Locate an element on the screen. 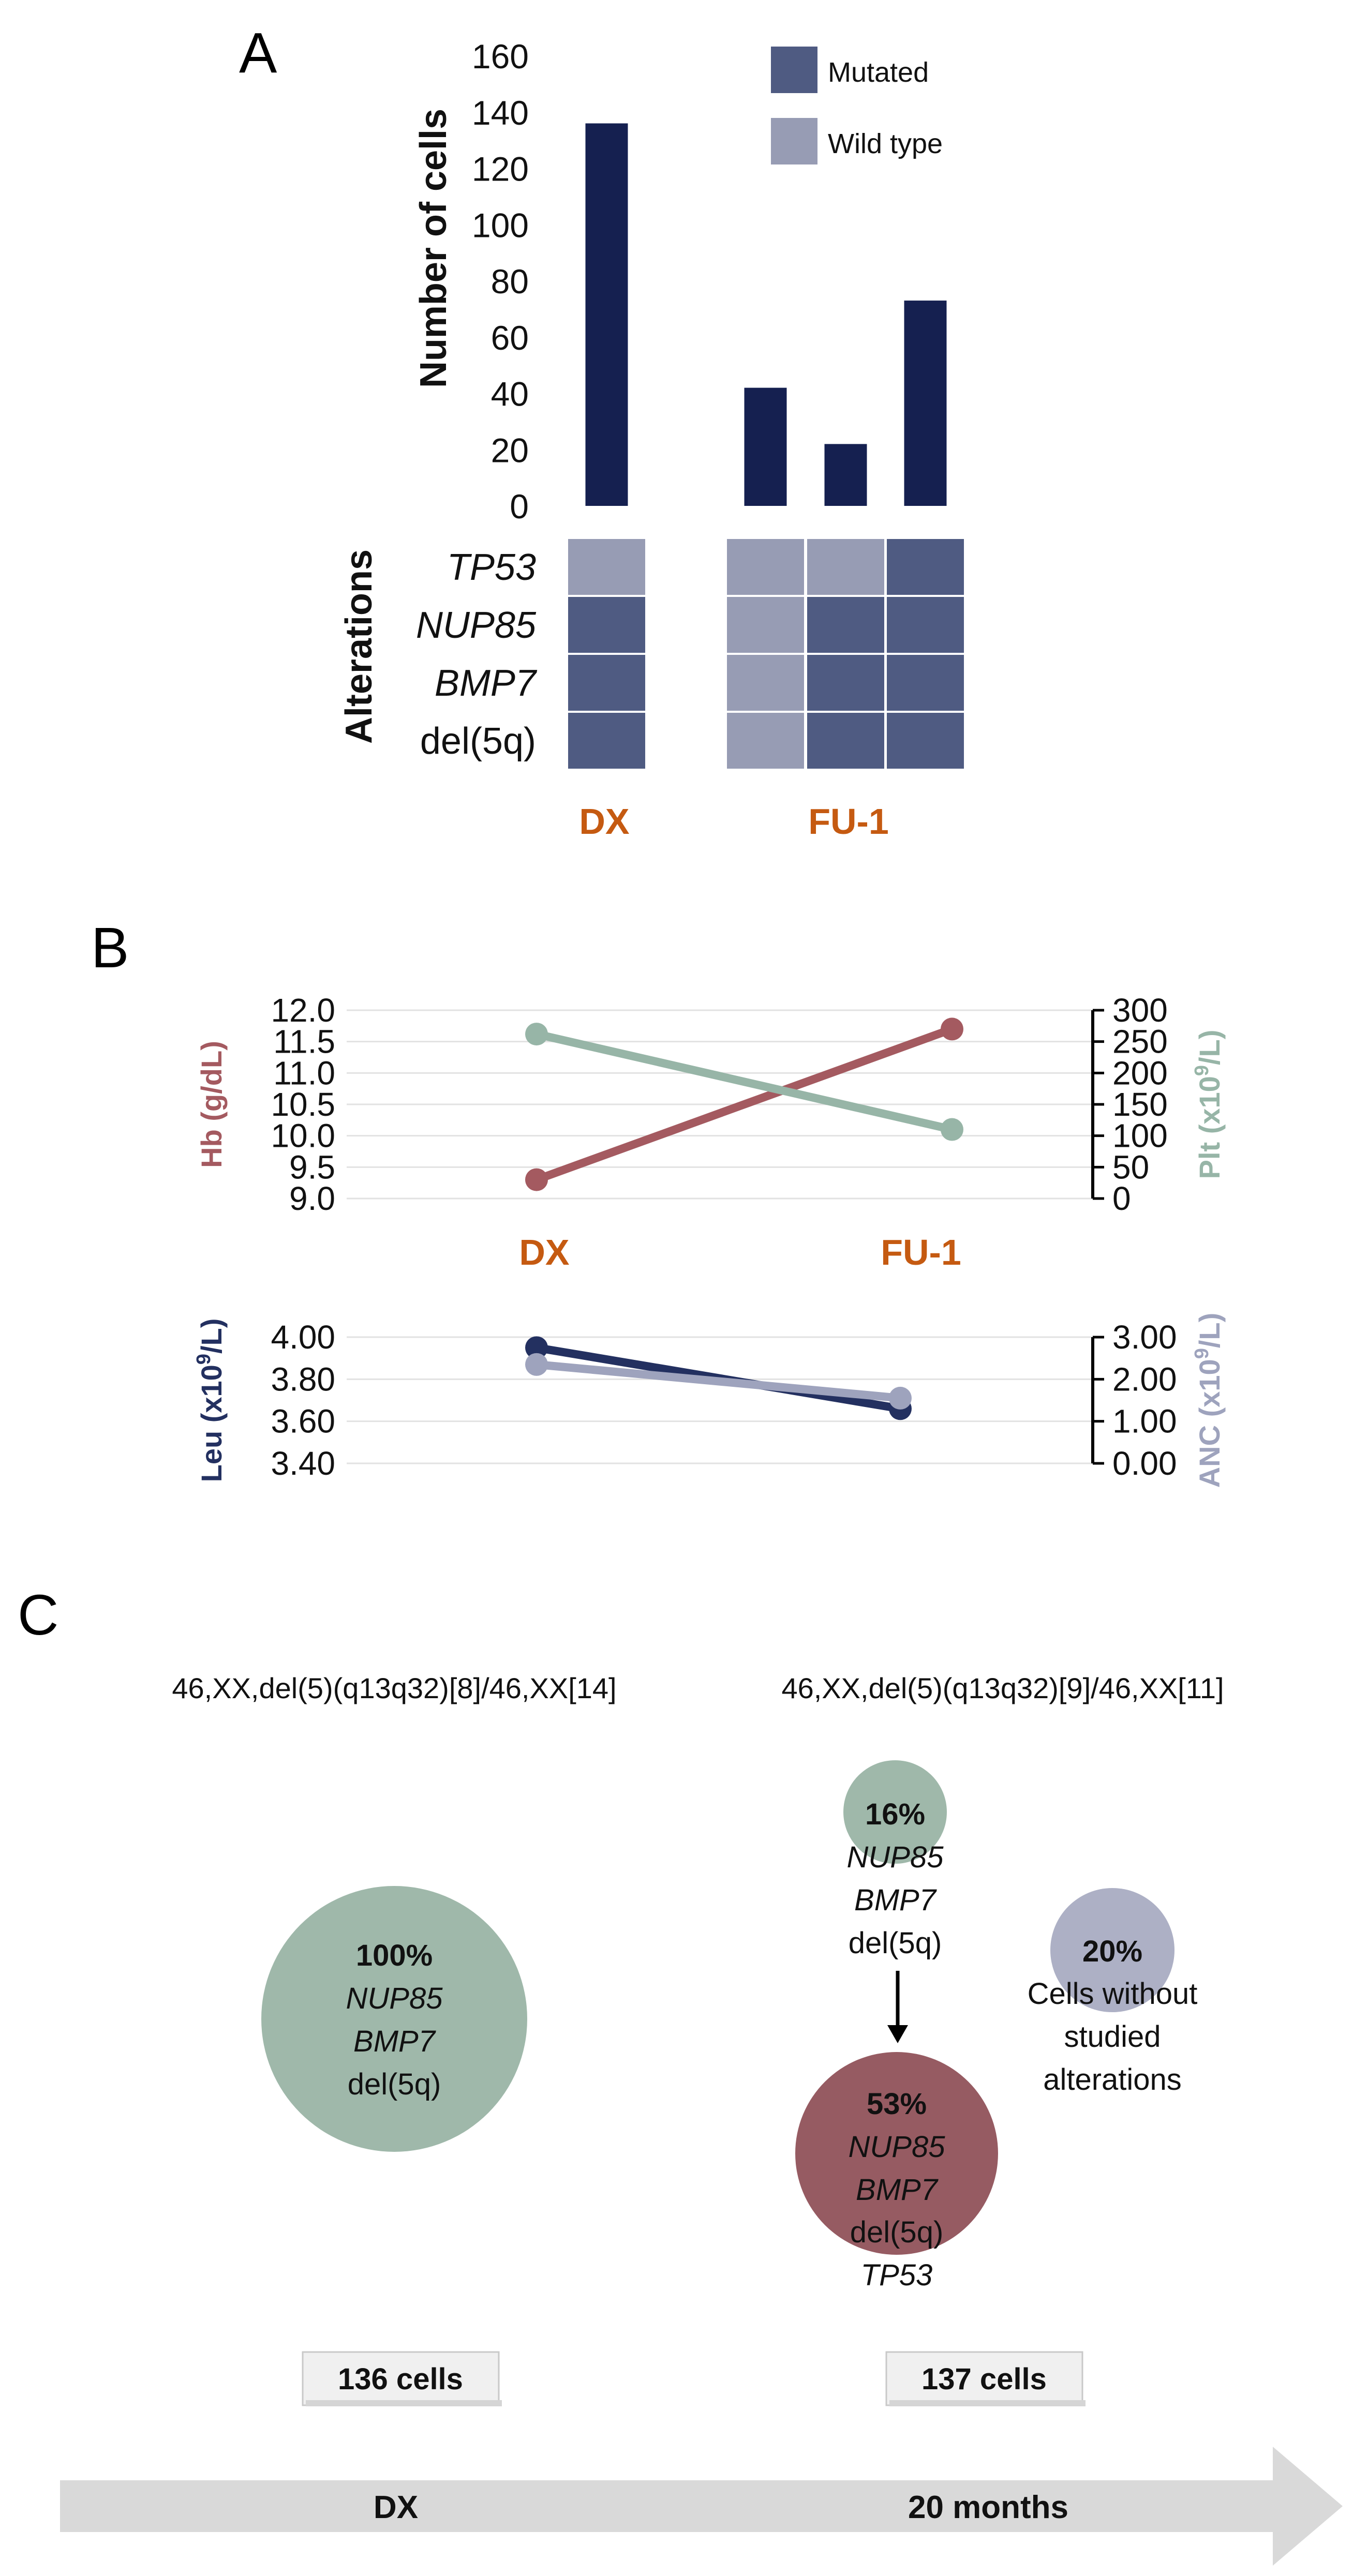 The width and height of the screenshot is (1353, 2576). cell-count-fu-label: 137 cells is located at coordinates (984, 2379).